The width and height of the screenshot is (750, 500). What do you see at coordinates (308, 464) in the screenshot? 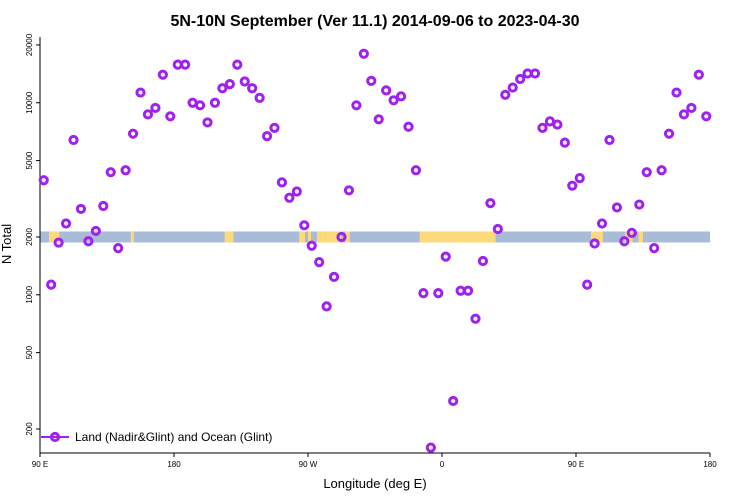
I see `x-tick-label: 90 W` at bounding box center [308, 464].